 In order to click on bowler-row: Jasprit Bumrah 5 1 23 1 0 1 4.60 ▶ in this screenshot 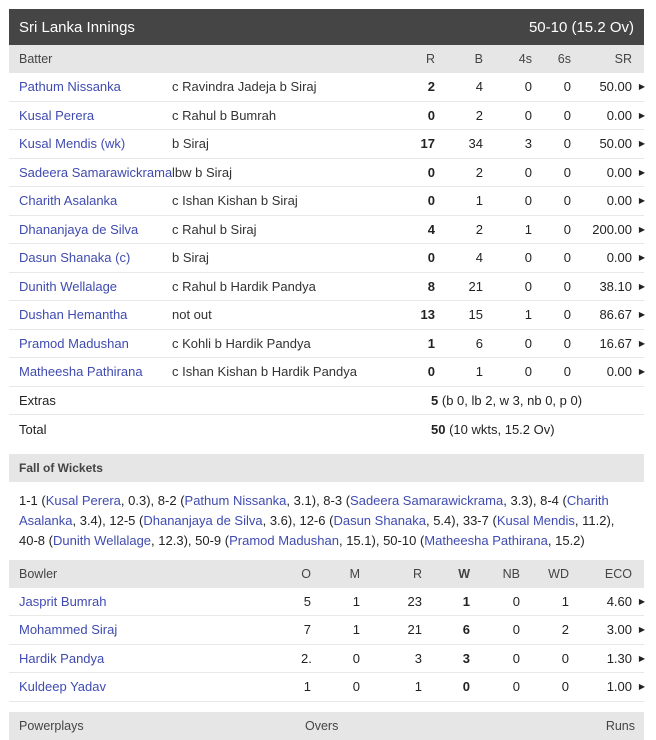, I will do `click(327, 602)`.